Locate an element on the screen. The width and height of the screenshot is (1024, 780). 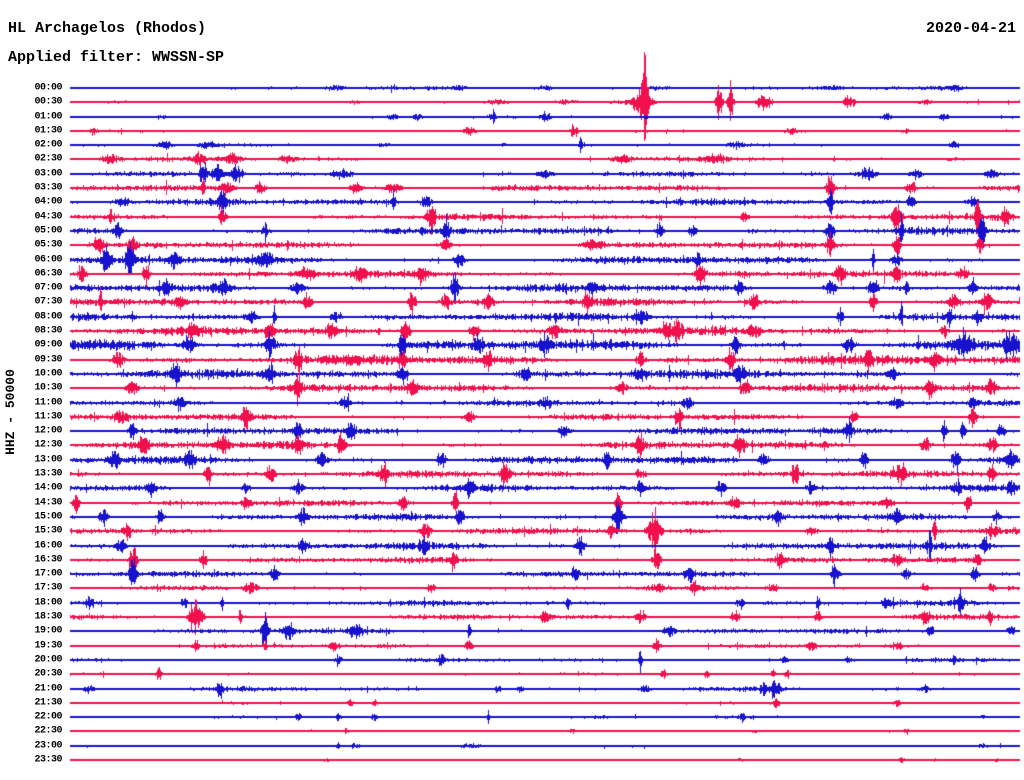
date-label: 2020-04-21 is located at coordinates (970, 28).